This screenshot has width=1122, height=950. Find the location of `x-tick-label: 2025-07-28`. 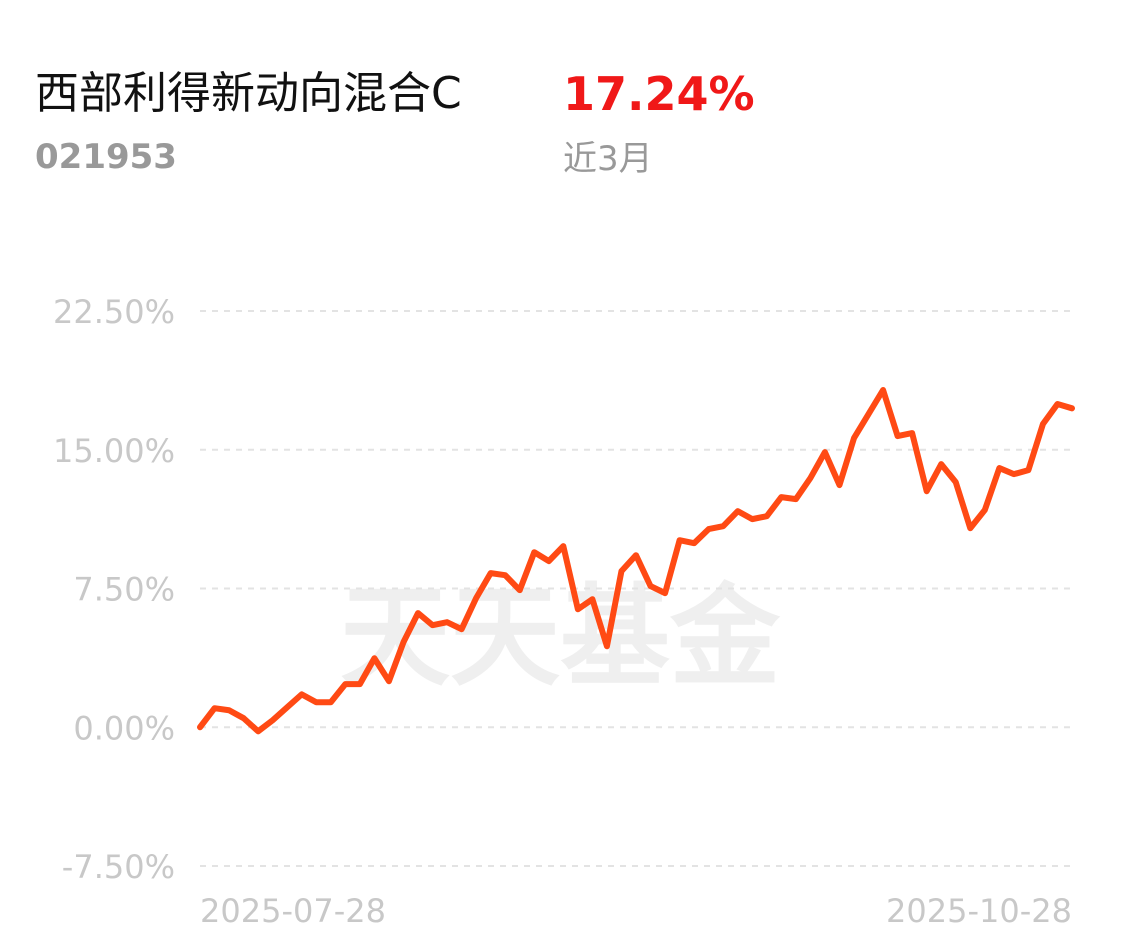

x-tick-label: 2025-07-28 is located at coordinates (293, 911).